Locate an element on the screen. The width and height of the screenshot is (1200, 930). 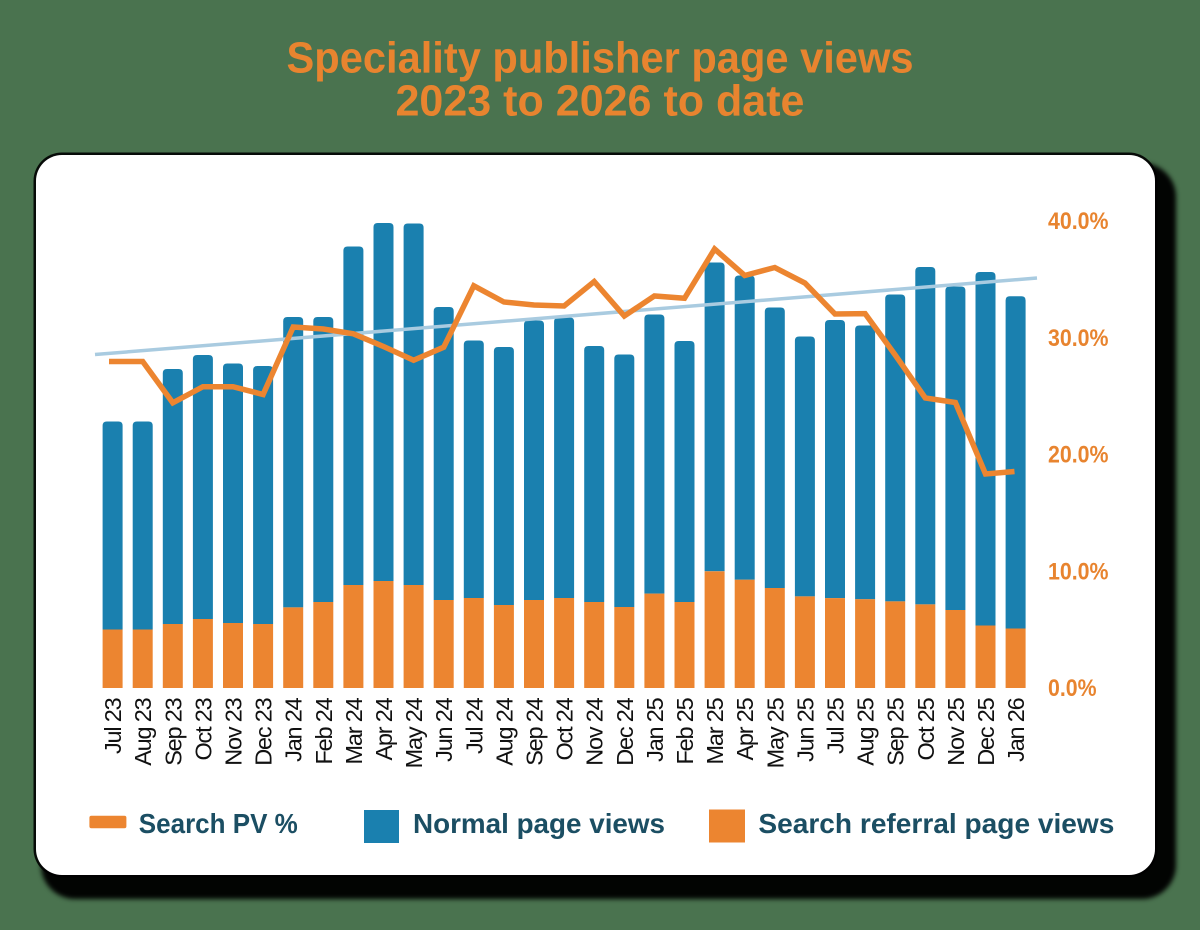
svg-text: Aug 24 is located at coordinates (504, 731).